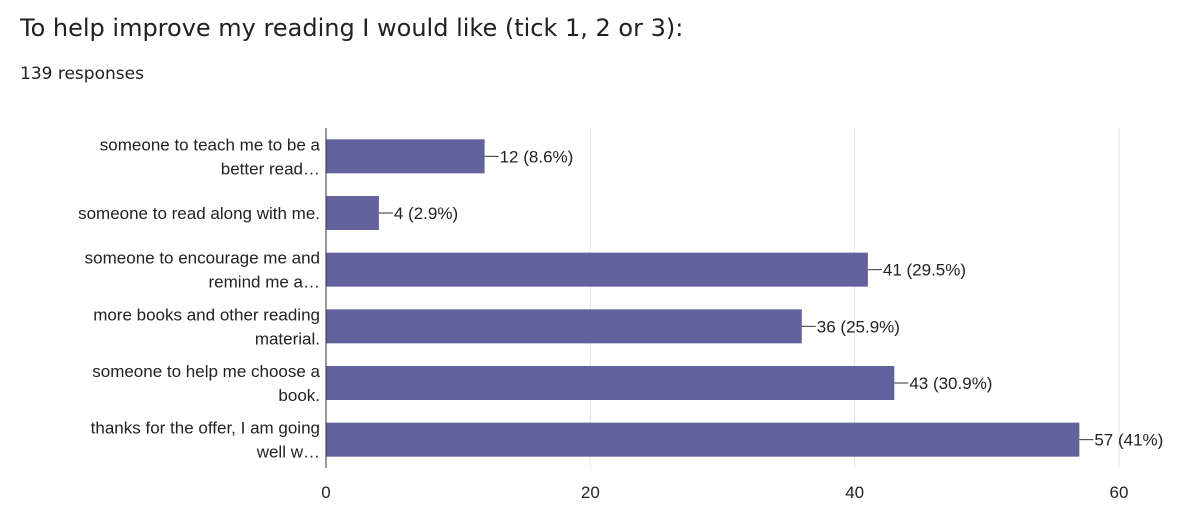  Describe the element at coordinates (206, 371) in the screenshot. I see `category-label-line: someone to help me choose a` at that location.